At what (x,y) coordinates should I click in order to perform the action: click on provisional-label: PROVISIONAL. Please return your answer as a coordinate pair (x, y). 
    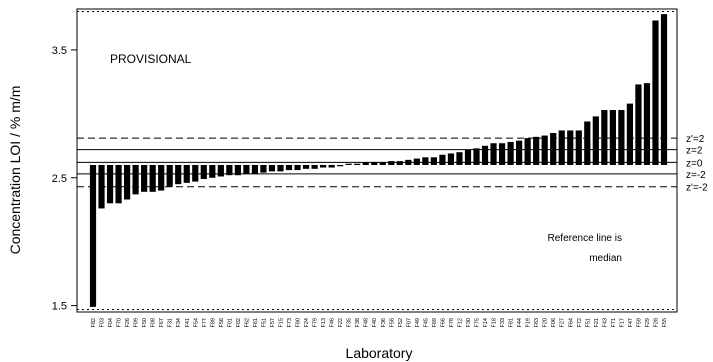
    Looking at the image, I should click on (151, 59).